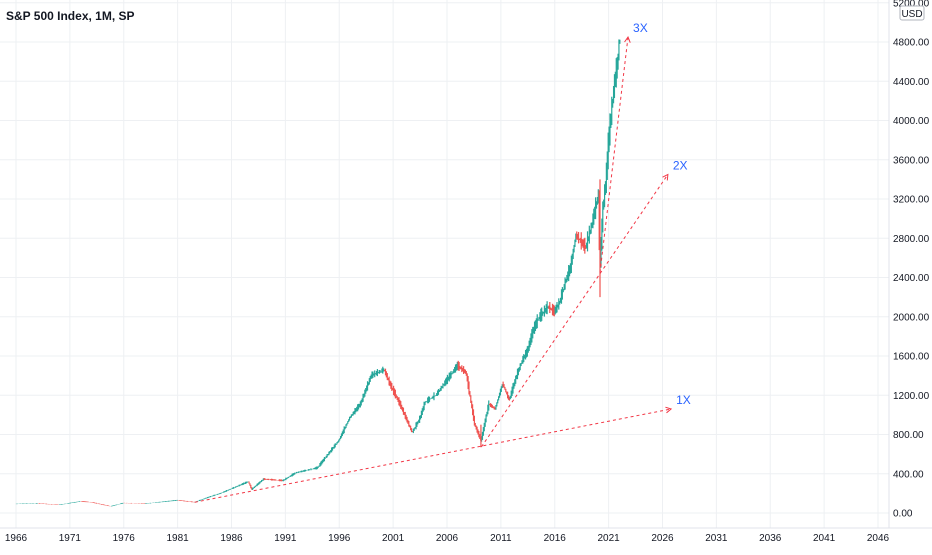 This screenshot has height=555, width=932. What do you see at coordinates (903, 514) in the screenshot?
I see `y-tick-label: 0.00` at bounding box center [903, 514].